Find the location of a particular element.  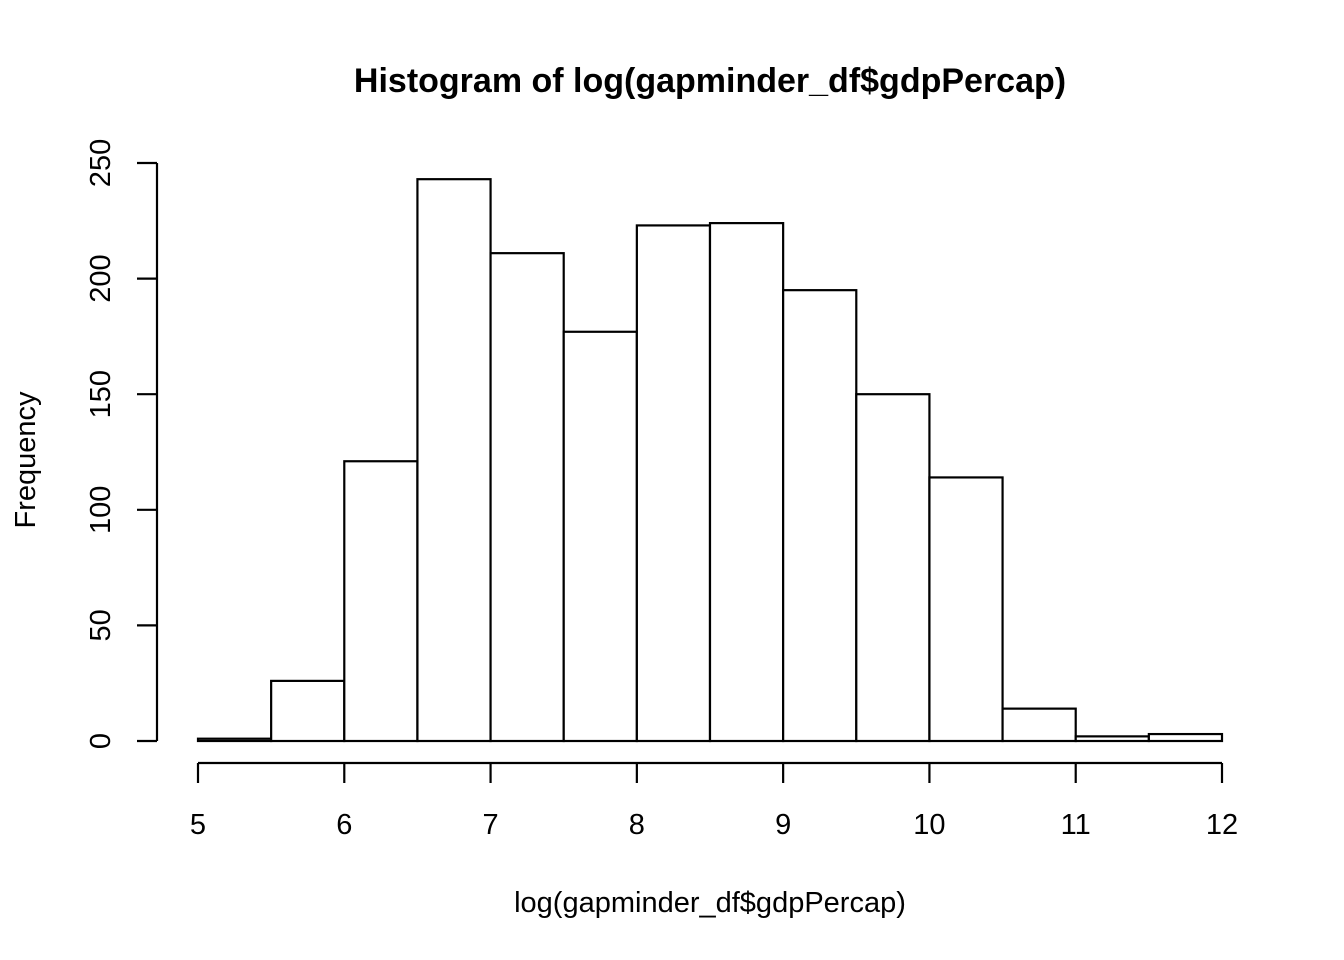

x-tick-label: 8 is located at coordinates (637, 825).